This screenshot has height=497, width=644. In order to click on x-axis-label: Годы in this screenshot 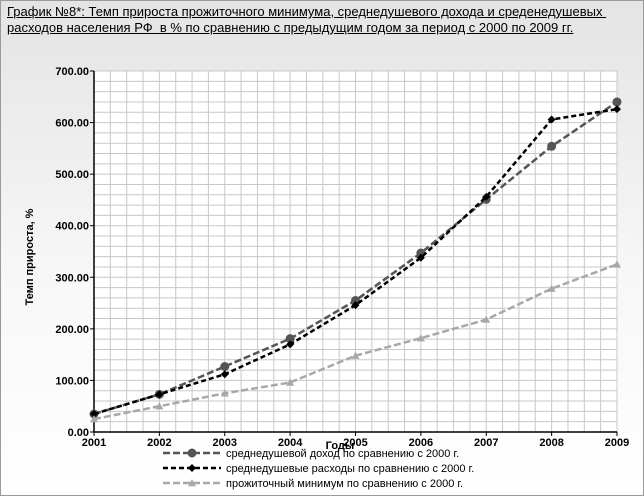, I will do `click(340, 446)`.